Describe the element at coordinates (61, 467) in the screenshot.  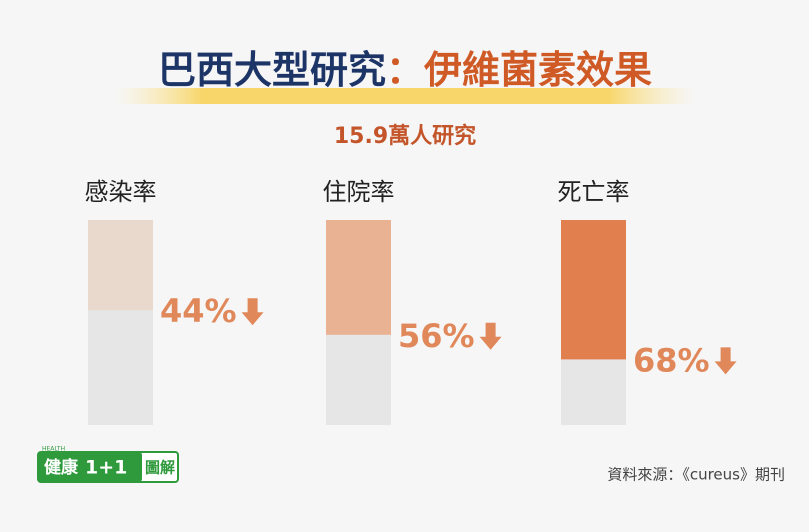
I see `logo-name: 健康` at that location.